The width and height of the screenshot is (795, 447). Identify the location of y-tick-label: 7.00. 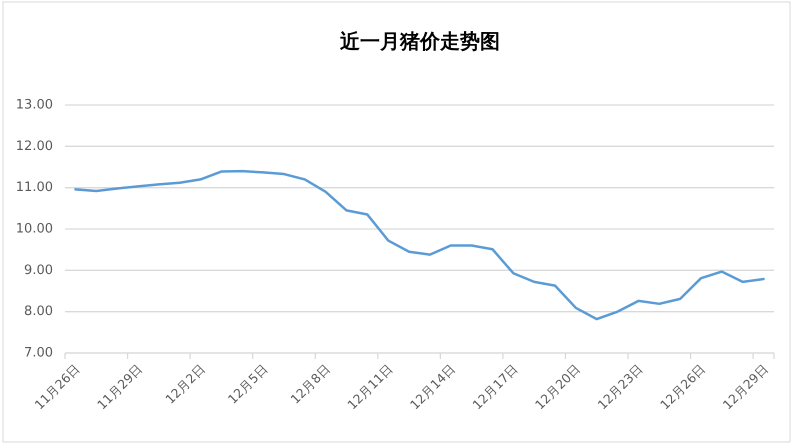
(38, 353).